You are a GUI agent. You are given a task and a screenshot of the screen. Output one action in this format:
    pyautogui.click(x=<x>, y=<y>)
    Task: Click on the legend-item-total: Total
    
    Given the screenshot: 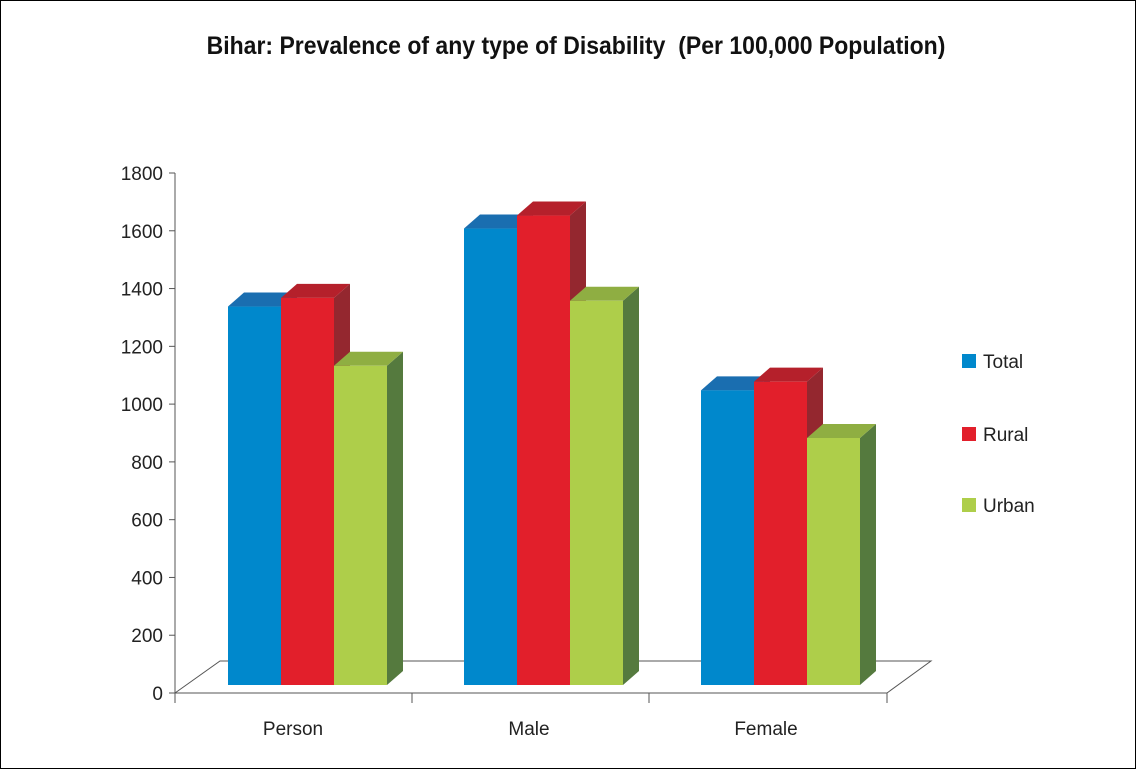 What is the action you would take?
    pyautogui.click(x=992, y=362)
    